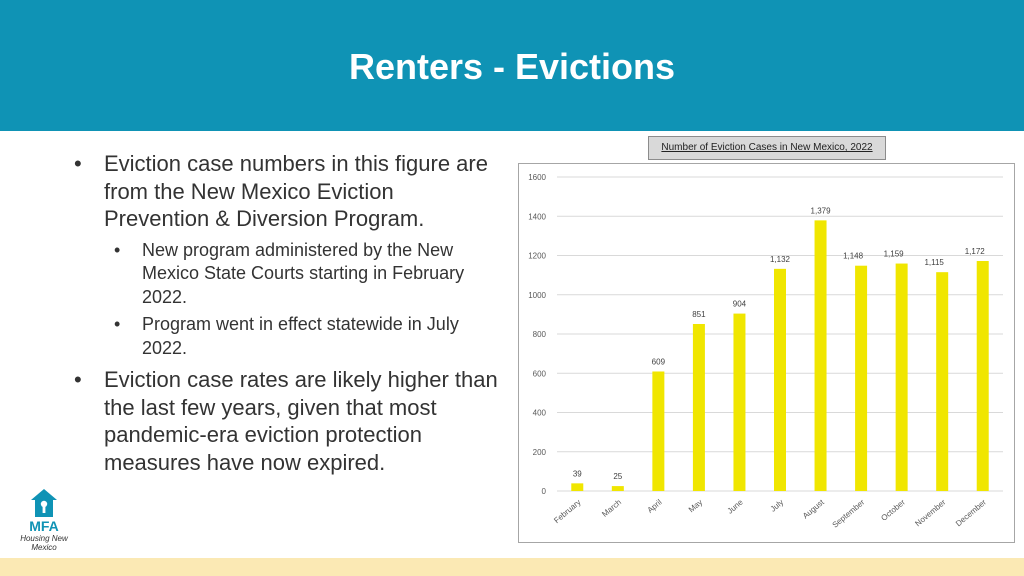 This screenshot has width=1024, height=576. What do you see at coordinates (44, 526) in the screenshot?
I see `logo-wordmark: MFA` at bounding box center [44, 526].